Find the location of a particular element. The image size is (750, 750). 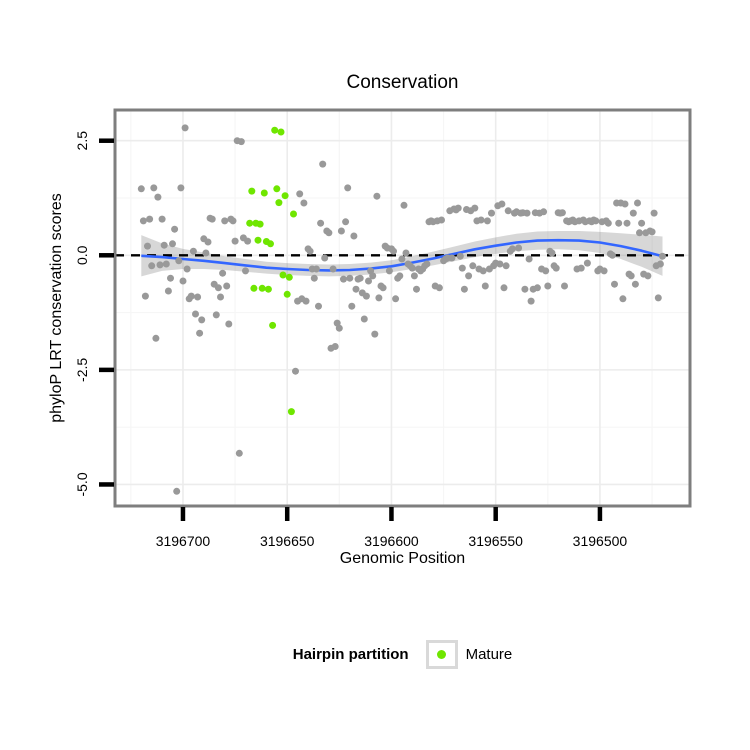

x-tick-label: 3196700 is located at coordinates (183, 541).